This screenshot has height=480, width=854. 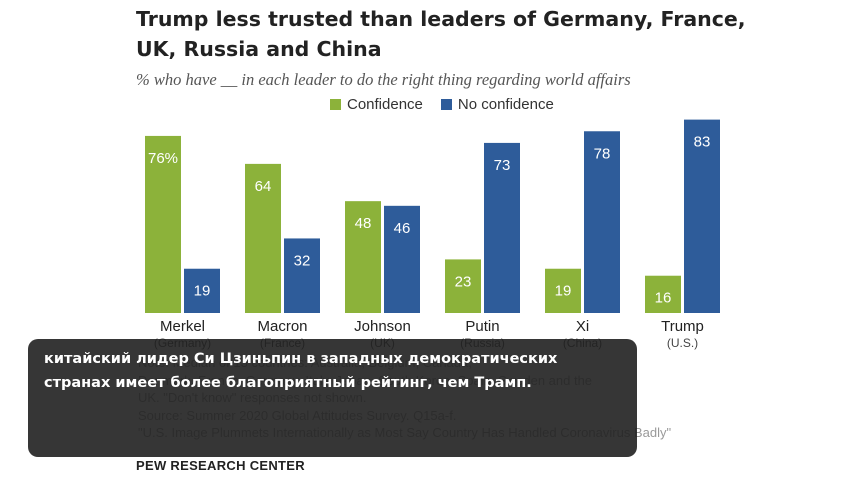 What do you see at coordinates (702, 216) in the screenshot?
I see `bar-no-confidence-trump` at bounding box center [702, 216].